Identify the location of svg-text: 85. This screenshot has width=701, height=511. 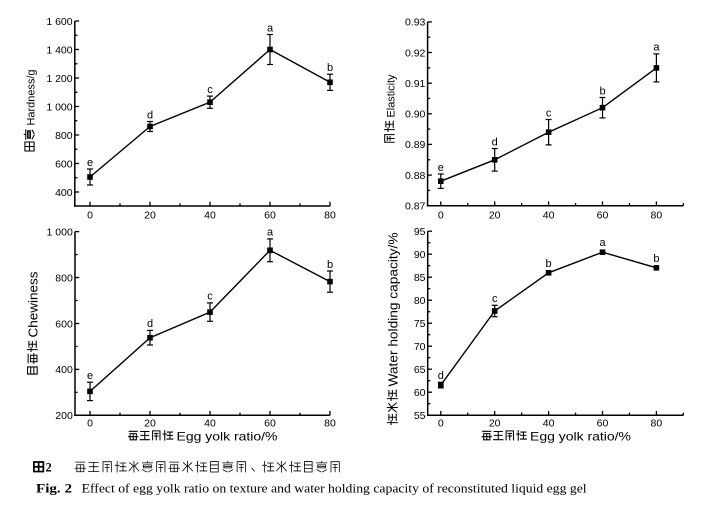
(420, 278).